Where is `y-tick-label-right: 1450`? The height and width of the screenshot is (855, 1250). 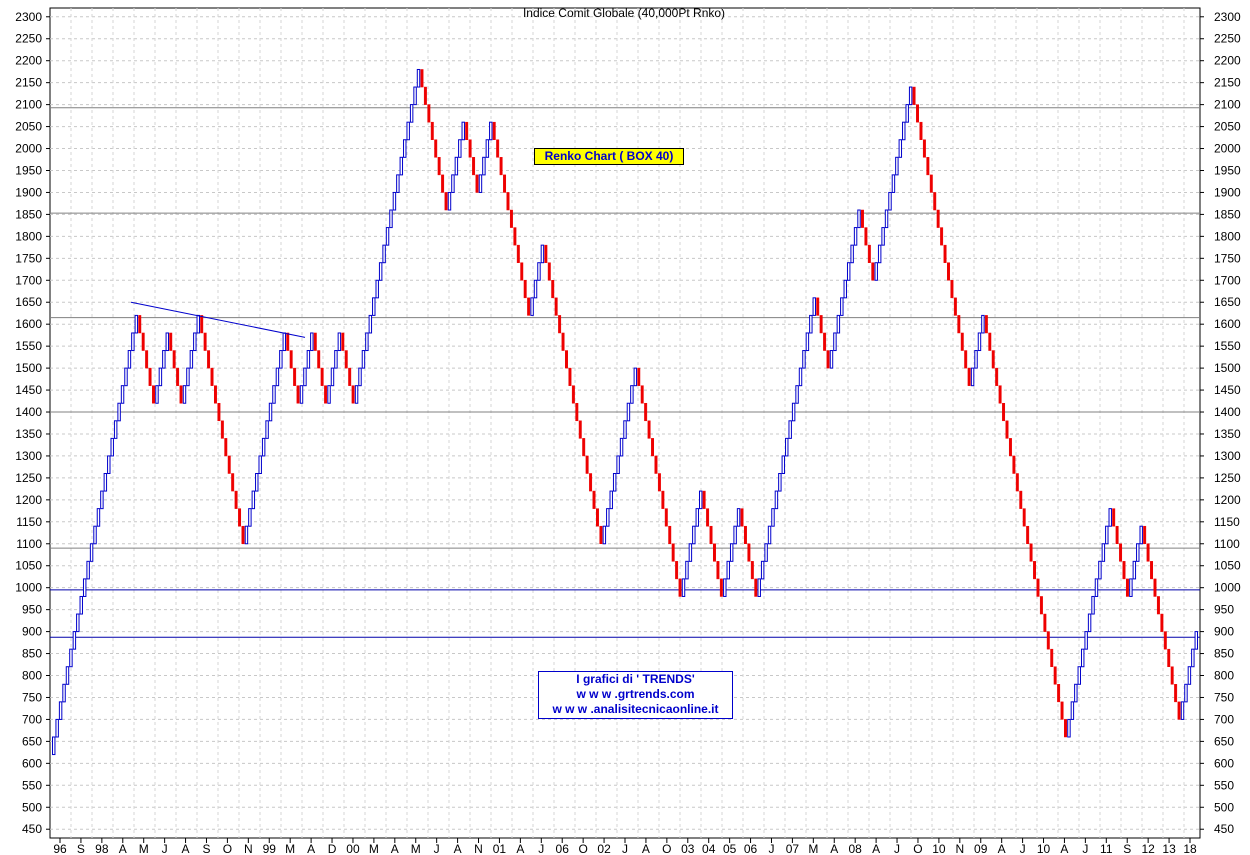 y-tick-label-right: 1450 is located at coordinates (1227, 390).